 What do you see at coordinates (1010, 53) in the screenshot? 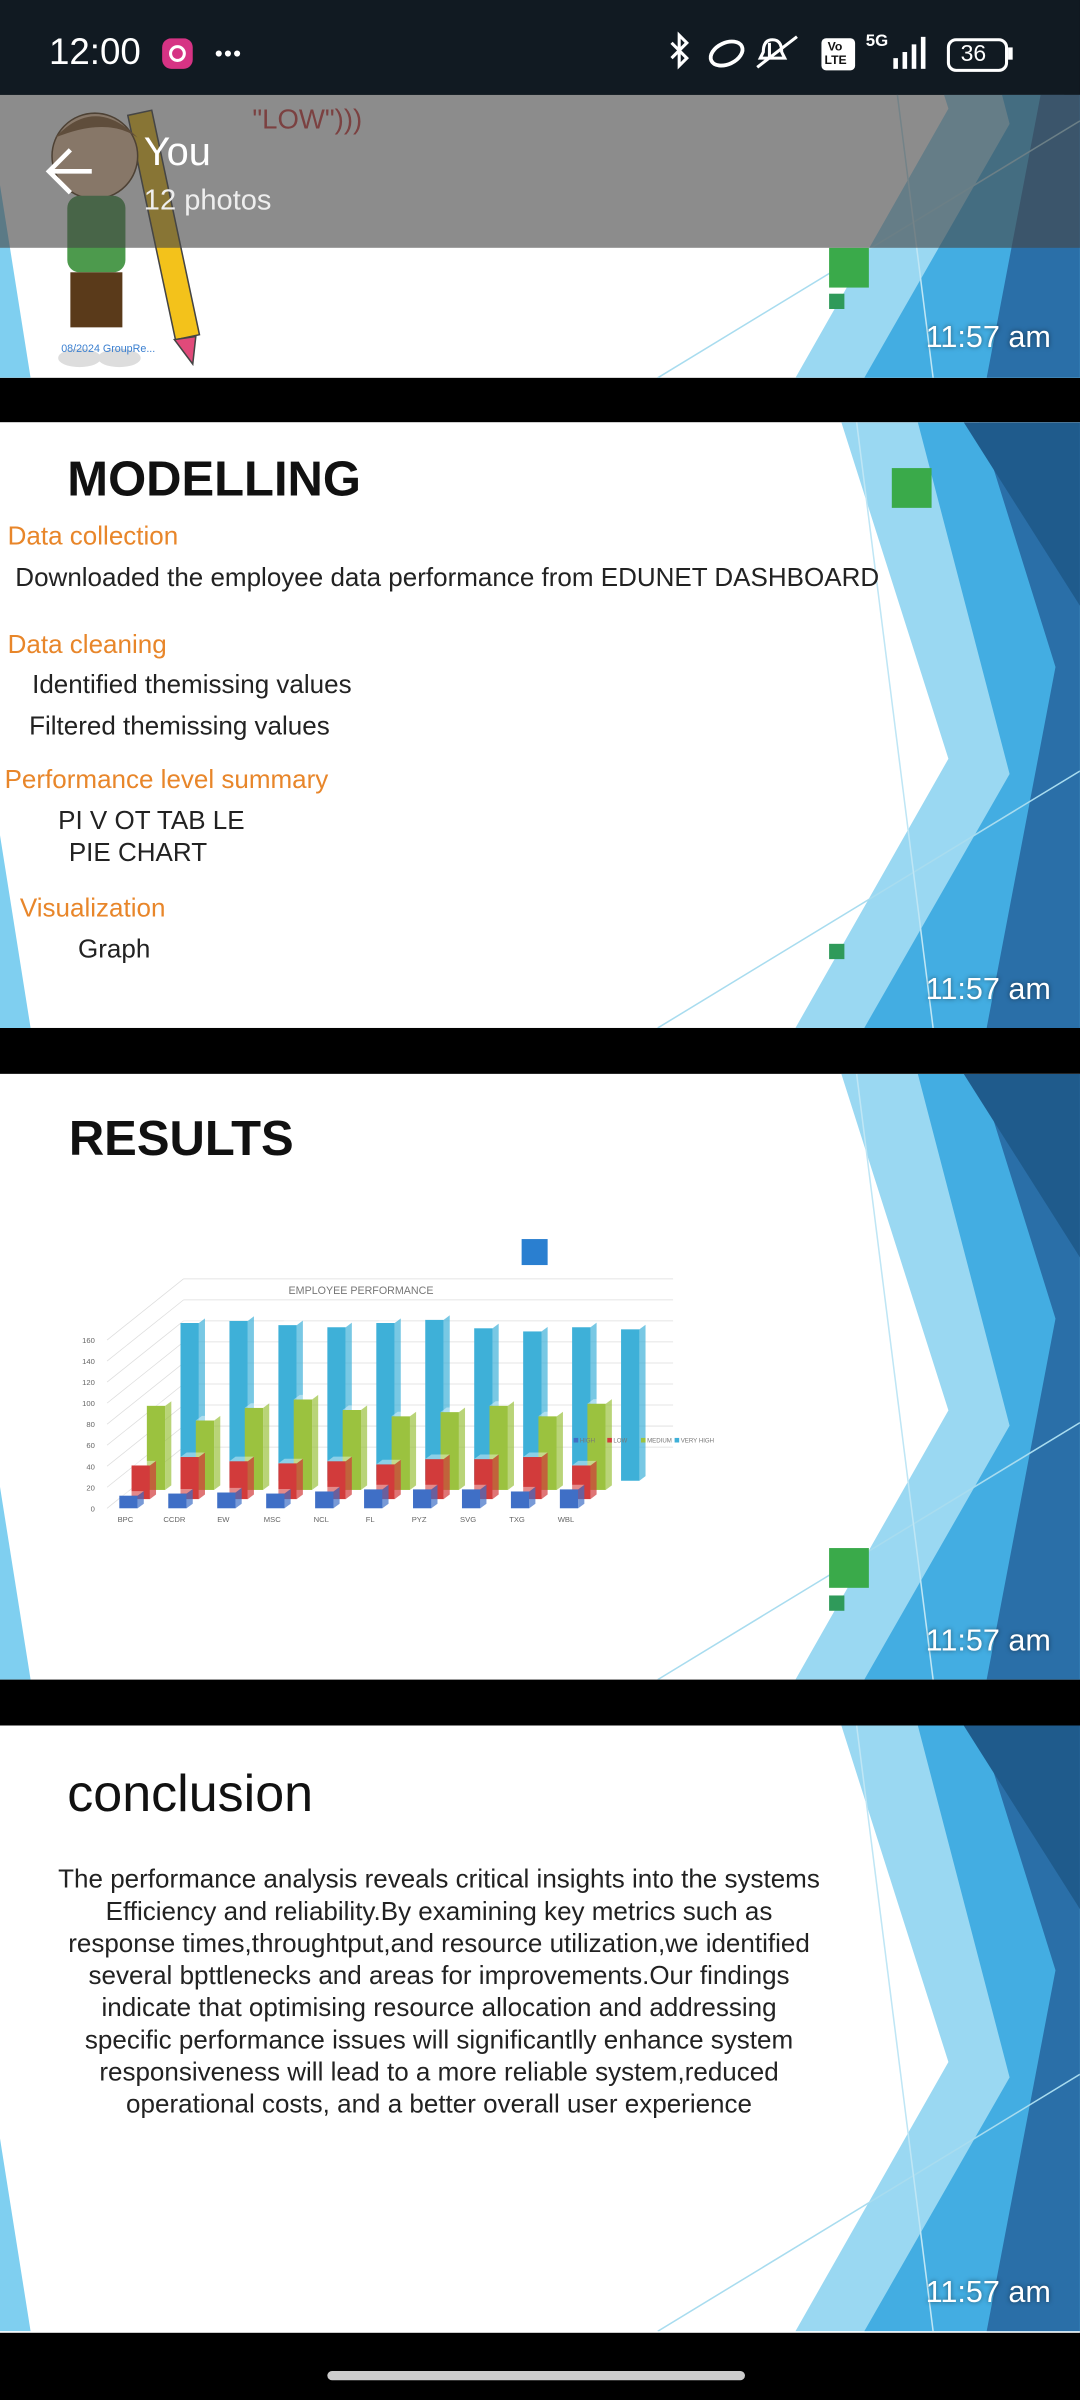
I see `battery-tip` at bounding box center [1010, 53].